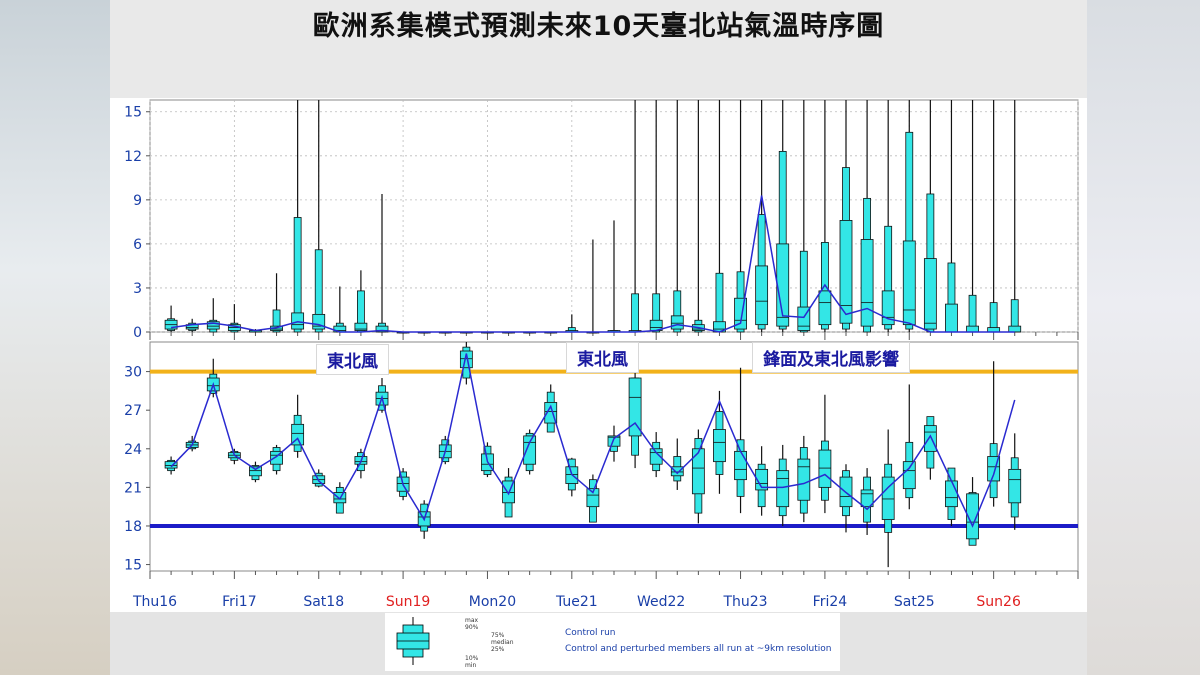 This screenshot has width=1200, height=675. Describe the element at coordinates (137, 289) in the screenshot. I see `y-tick-label: 3` at that location.